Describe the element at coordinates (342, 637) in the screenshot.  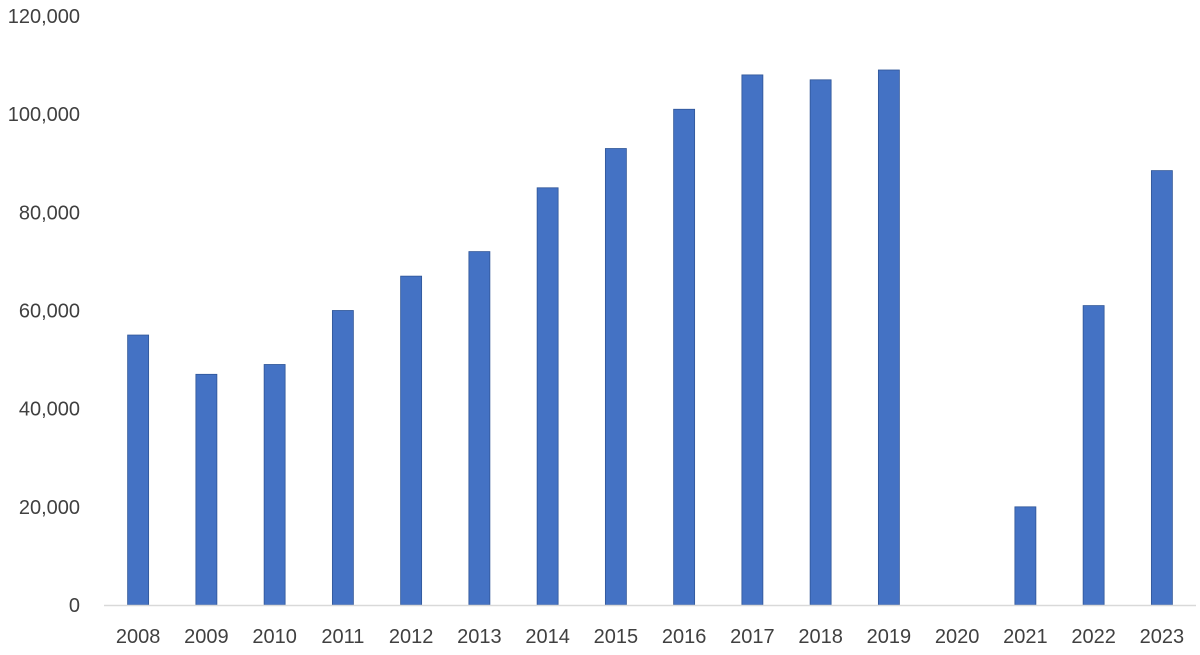
I see `x-tick-label: 2011` at that location.